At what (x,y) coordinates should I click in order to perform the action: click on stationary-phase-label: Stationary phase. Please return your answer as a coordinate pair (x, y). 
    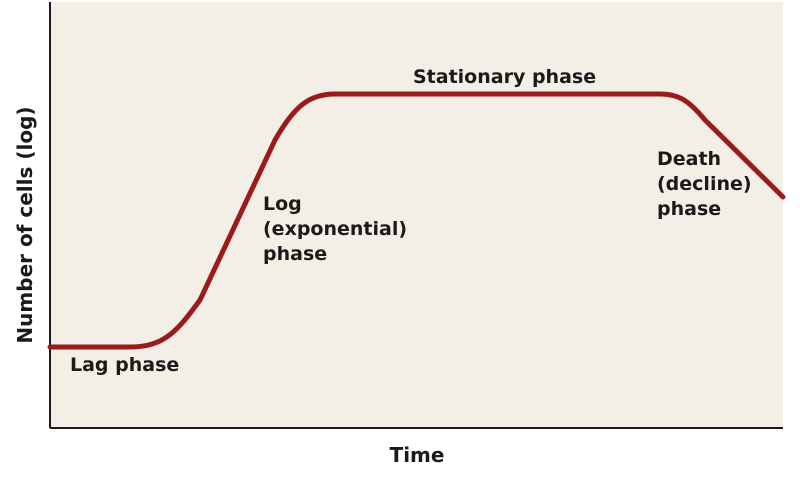
    Looking at the image, I should click on (504, 77).